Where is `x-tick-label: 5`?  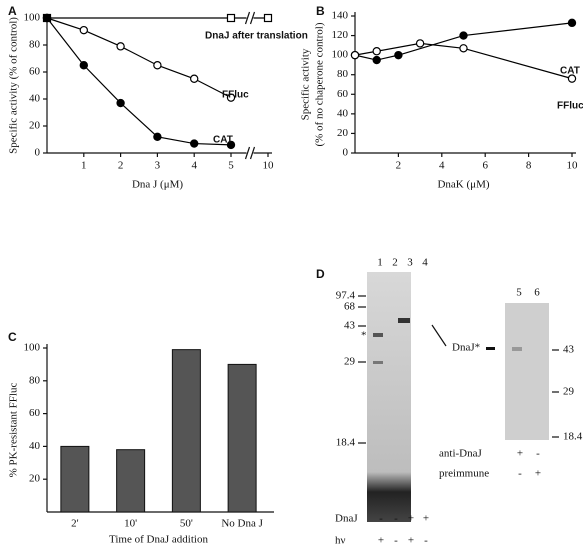
x-tick-label: 5 is located at coordinates (231, 166).